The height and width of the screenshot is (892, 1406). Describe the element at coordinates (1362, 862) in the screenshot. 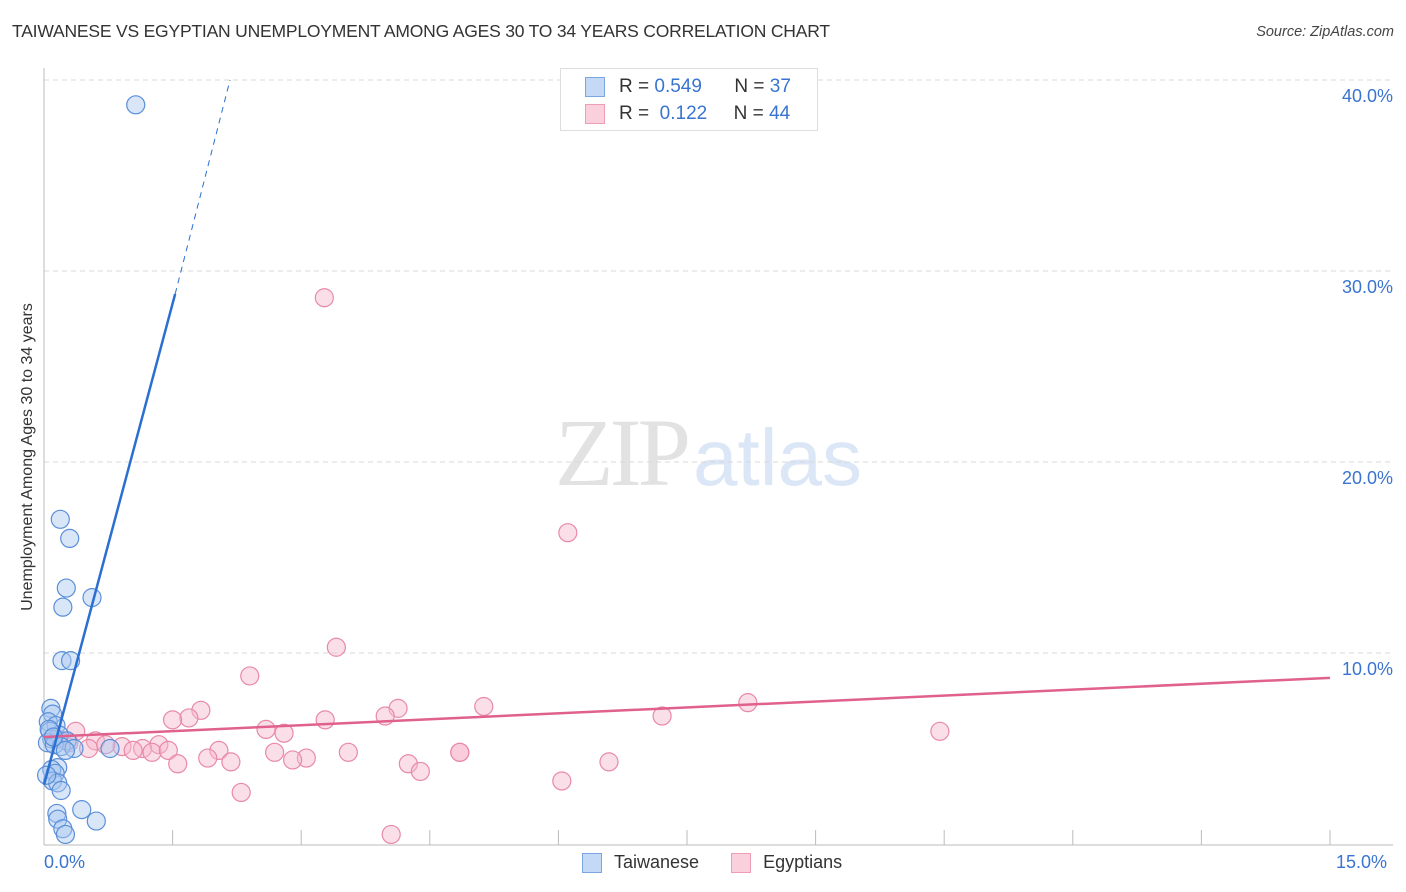

I see `x-tick-15: 15.0%` at that location.